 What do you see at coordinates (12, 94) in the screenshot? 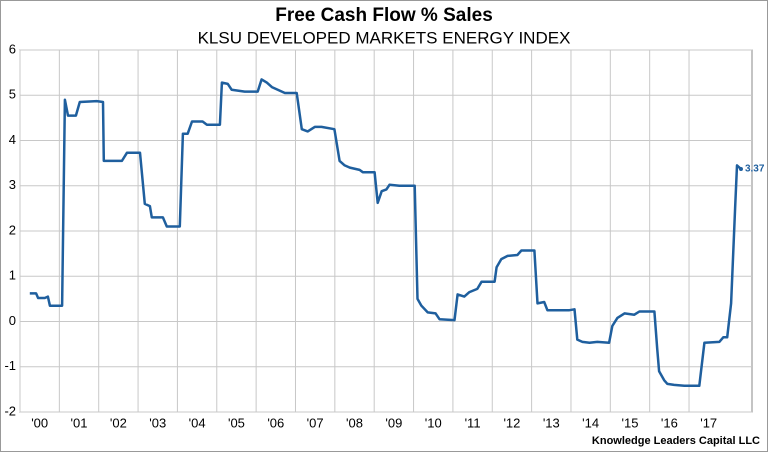
I see `y-tick-label: 5` at bounding box center [12, 94].